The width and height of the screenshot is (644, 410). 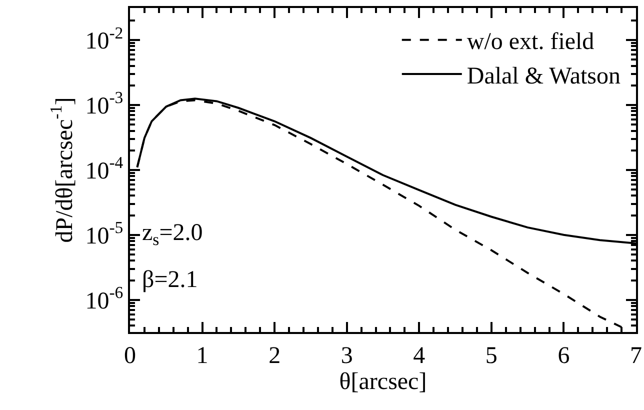 What do you see at coordinates (172, 235) in the screenshot?
I see `annotation: z$_{s}$=2.0` at bounding box center [172, 235].